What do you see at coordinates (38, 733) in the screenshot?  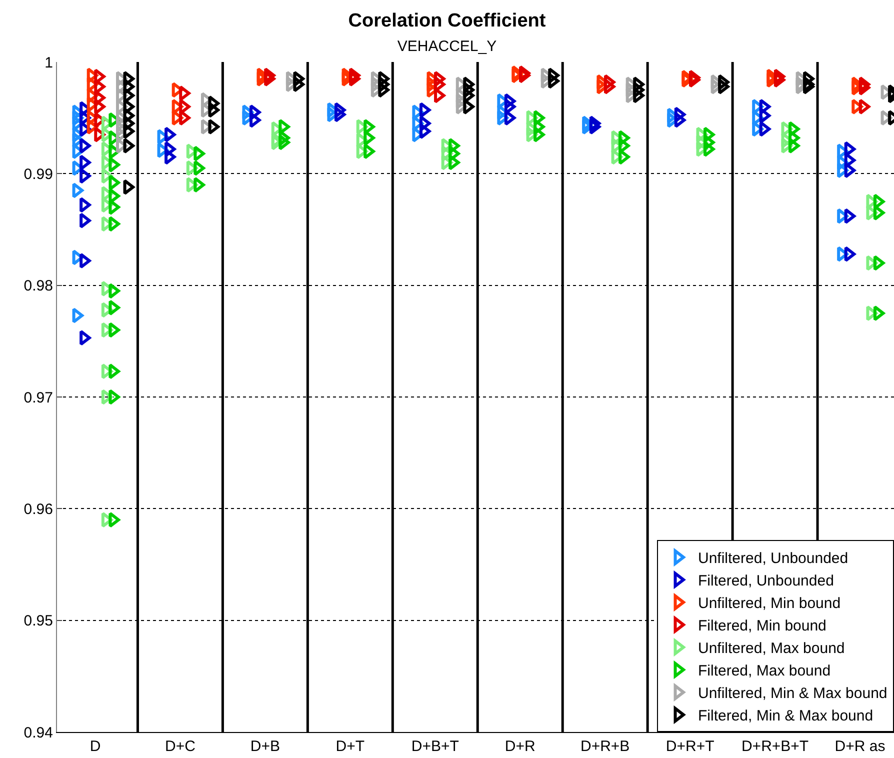 I see `y-tick-label: 0.94` at bounding box center [38, 733].